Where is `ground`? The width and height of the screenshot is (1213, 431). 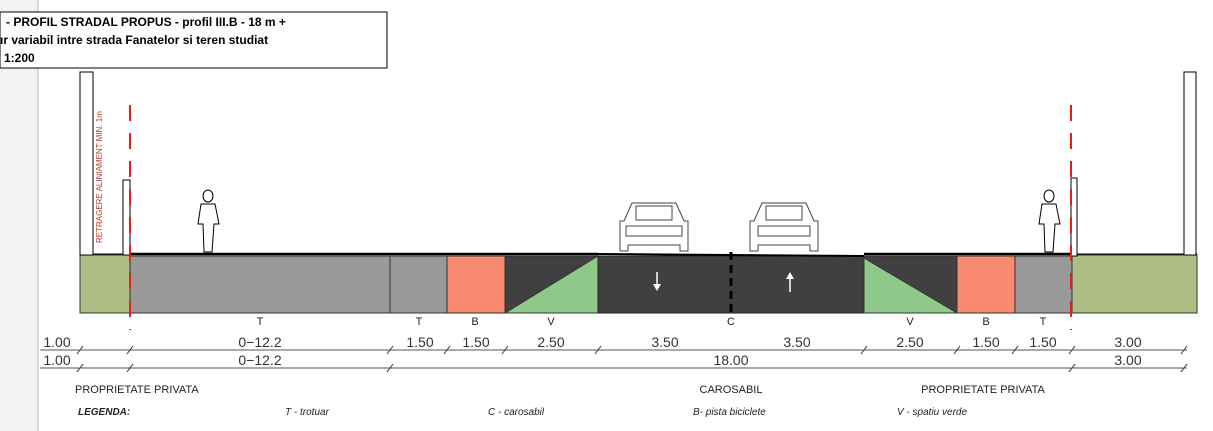
ground is located at coordinates (638, 283).